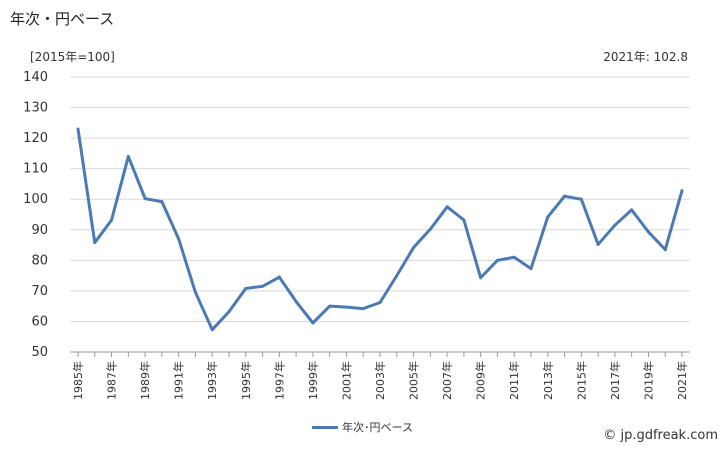  I want to click on x-tick-label: 2001年, so click(346, 380).